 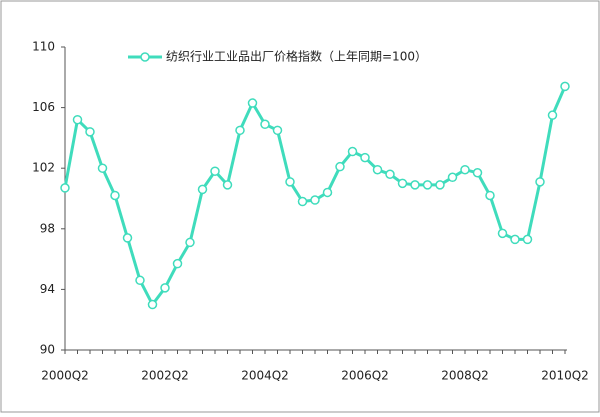 I want to click on y-tick-label: 102, so click(x=43, y=168).